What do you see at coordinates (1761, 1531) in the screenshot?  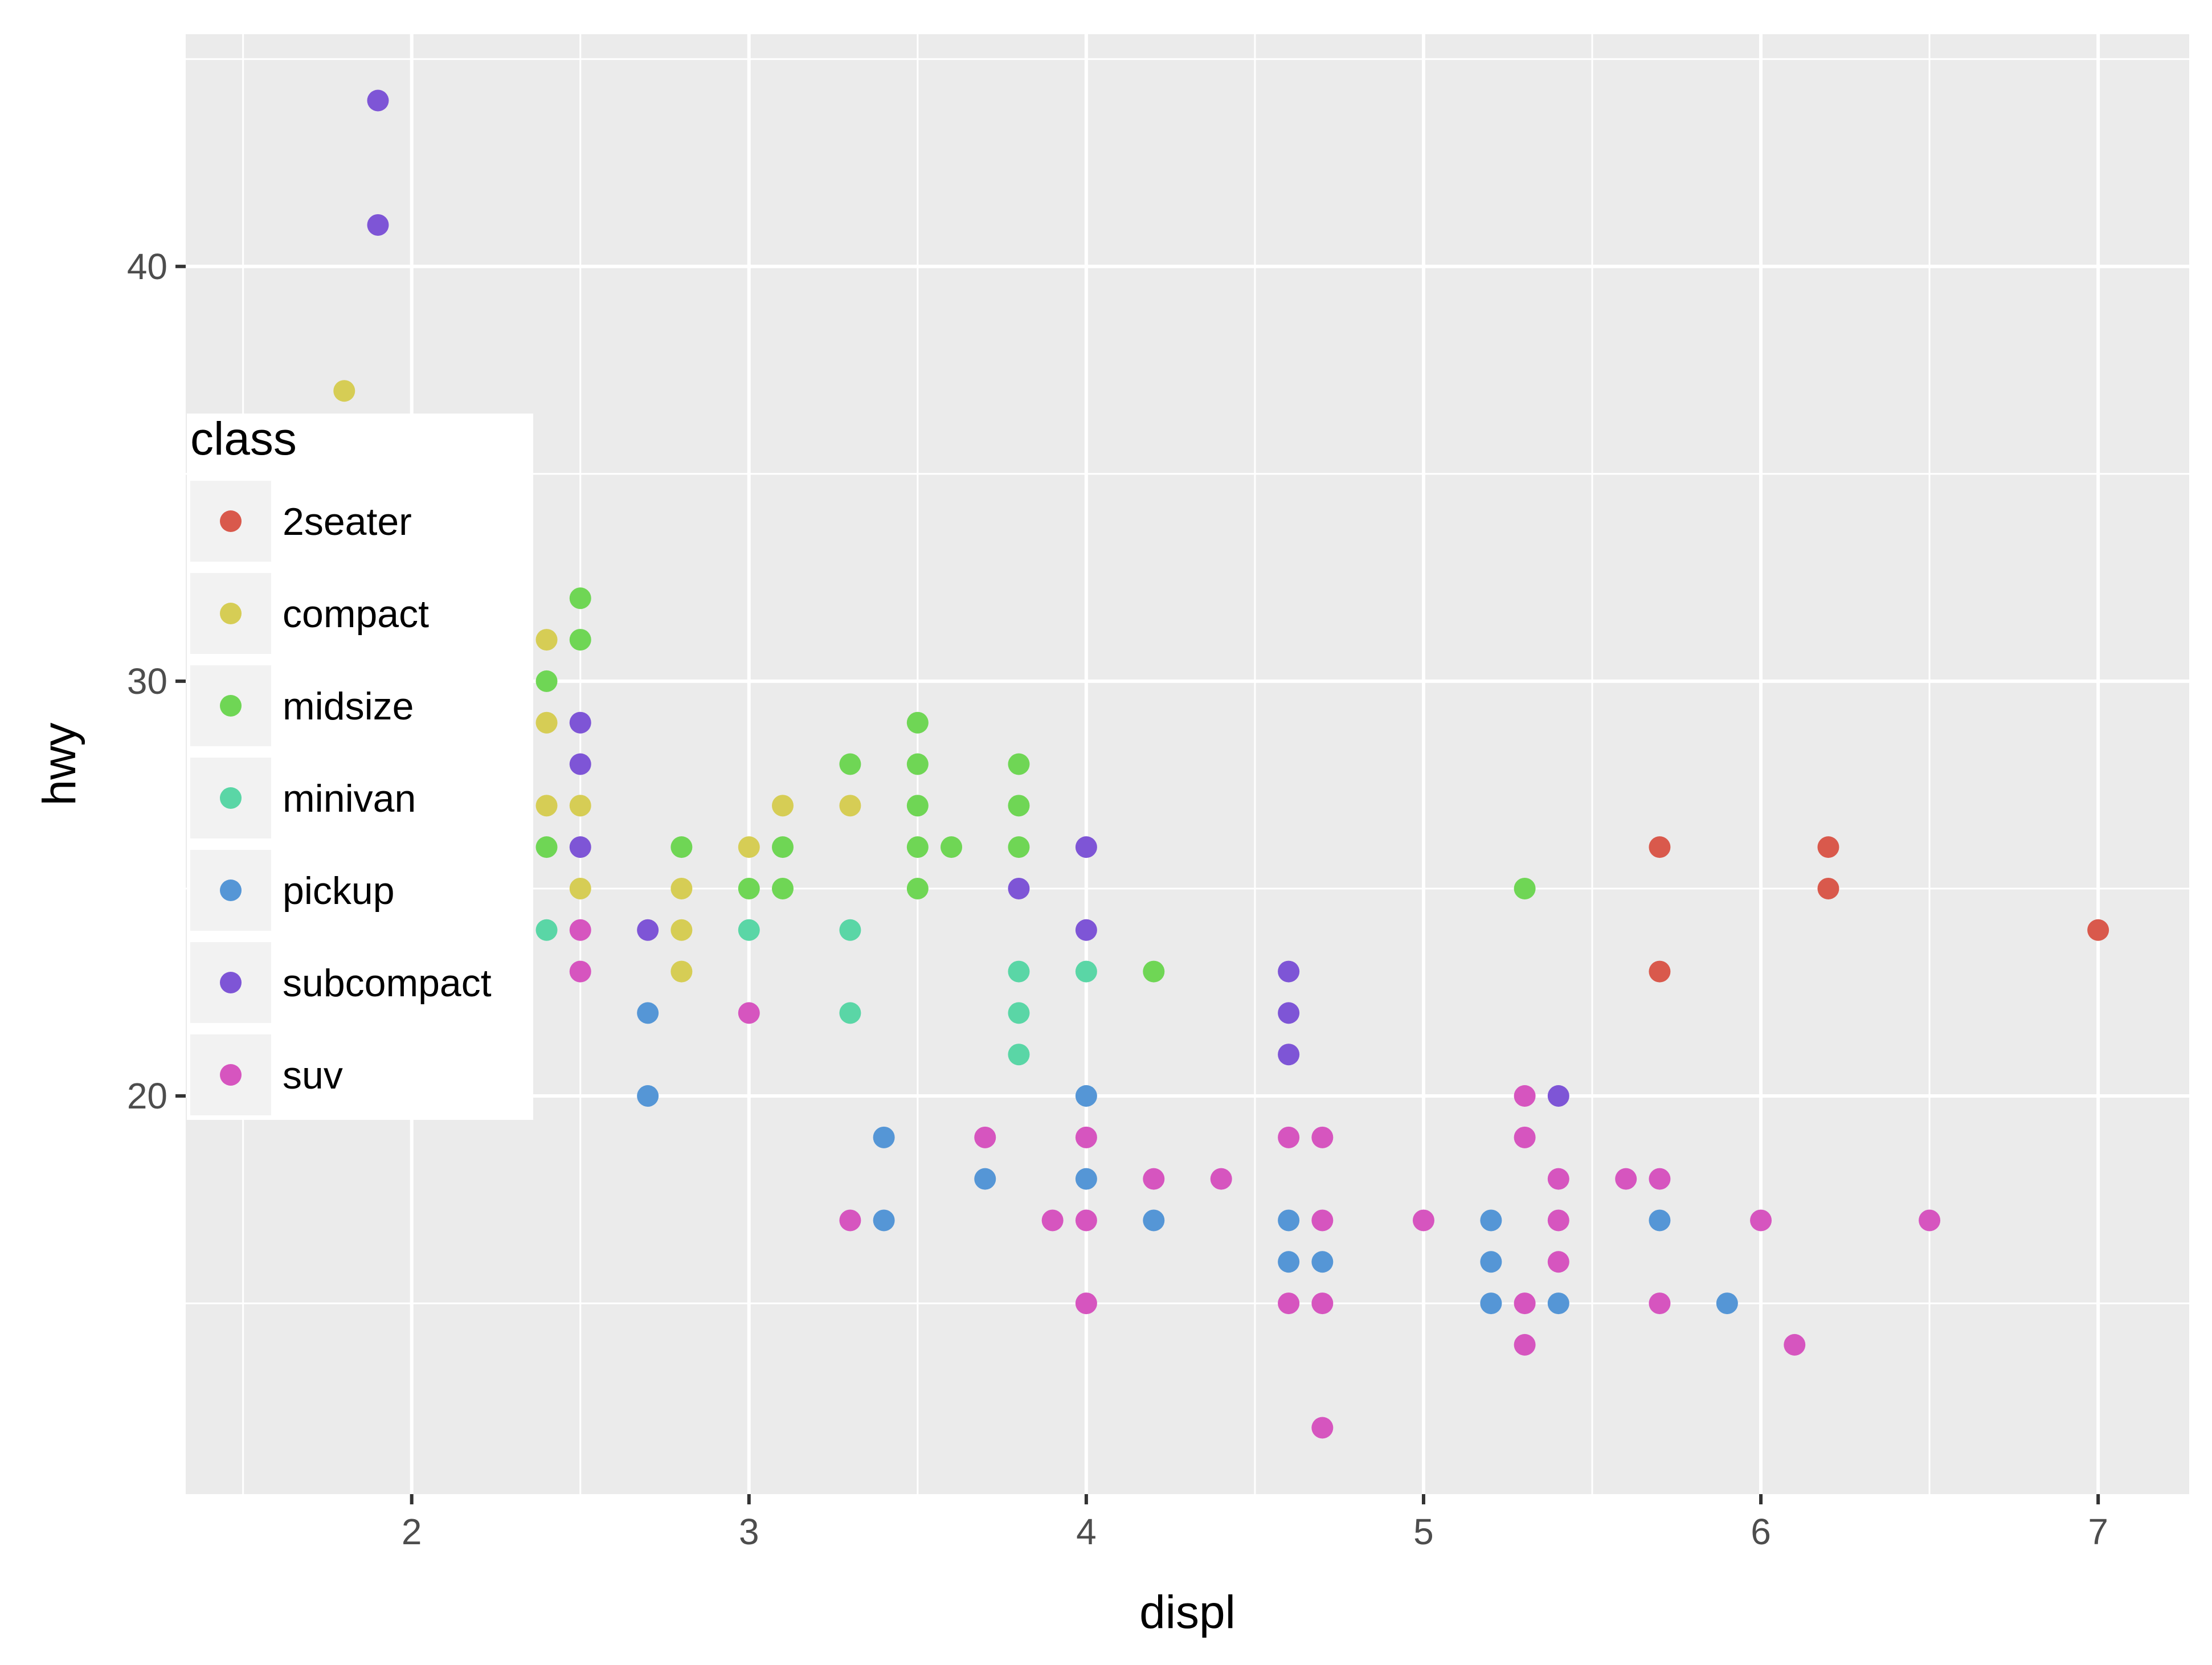 I see `x-tick-label: 6` at bounding box center [1761, 1531].